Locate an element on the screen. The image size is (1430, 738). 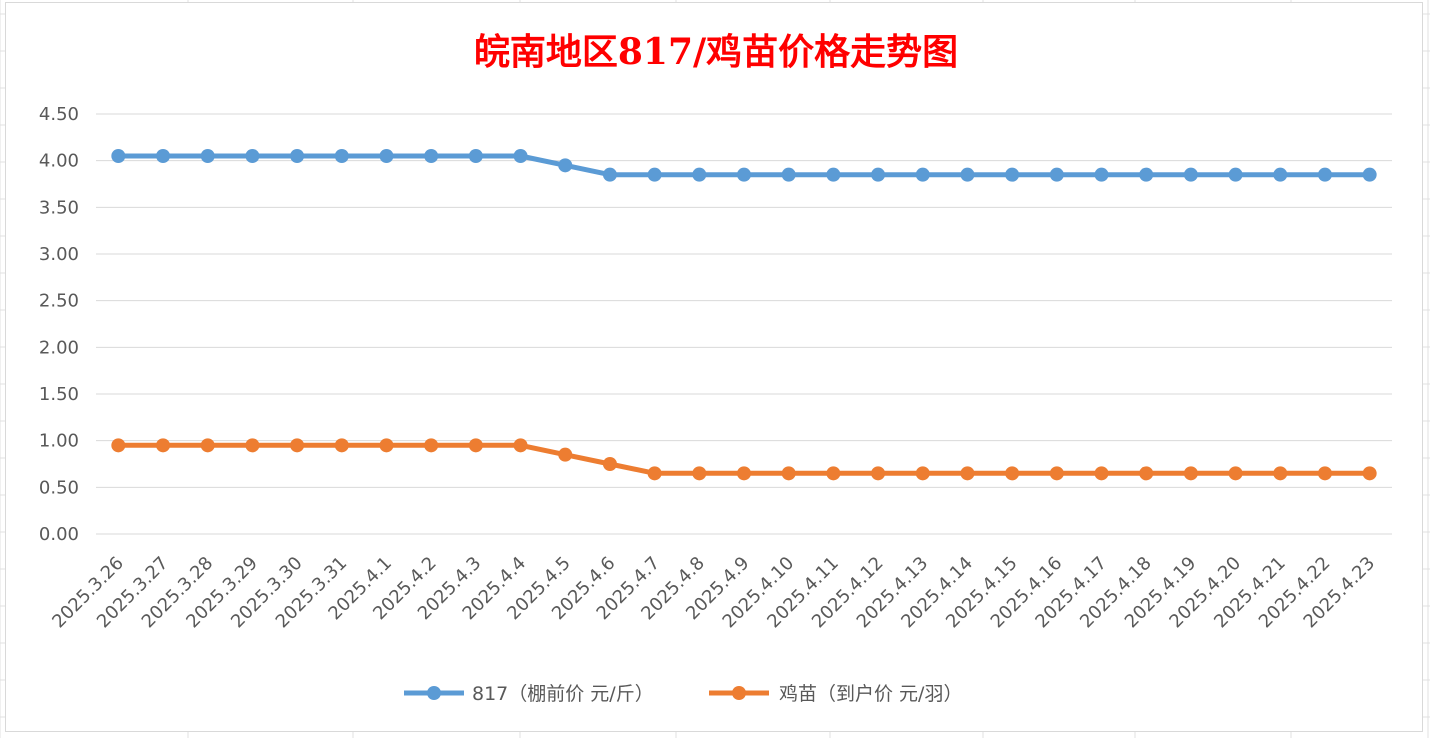
y-tick-label: 3.00 is located at coordinates (59, 254).